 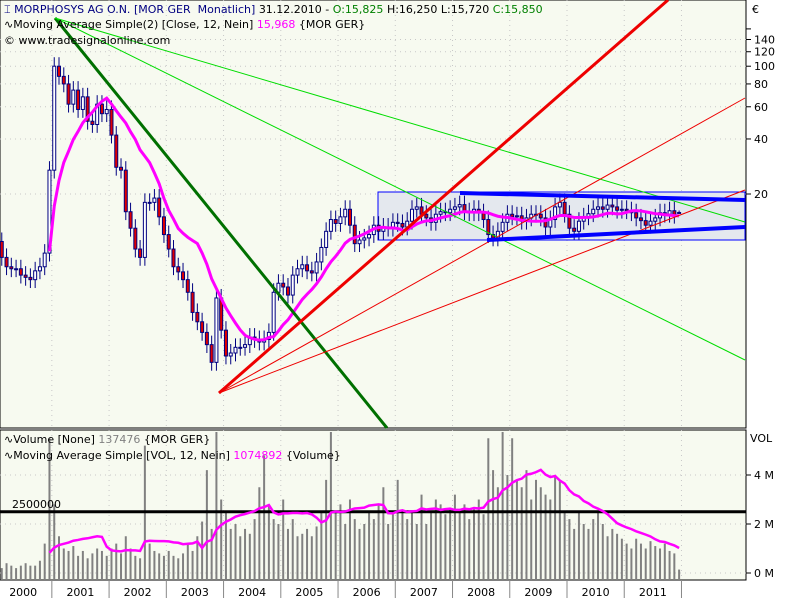 I want to click on y-tick-label: 120, so click(x=764, y=52).